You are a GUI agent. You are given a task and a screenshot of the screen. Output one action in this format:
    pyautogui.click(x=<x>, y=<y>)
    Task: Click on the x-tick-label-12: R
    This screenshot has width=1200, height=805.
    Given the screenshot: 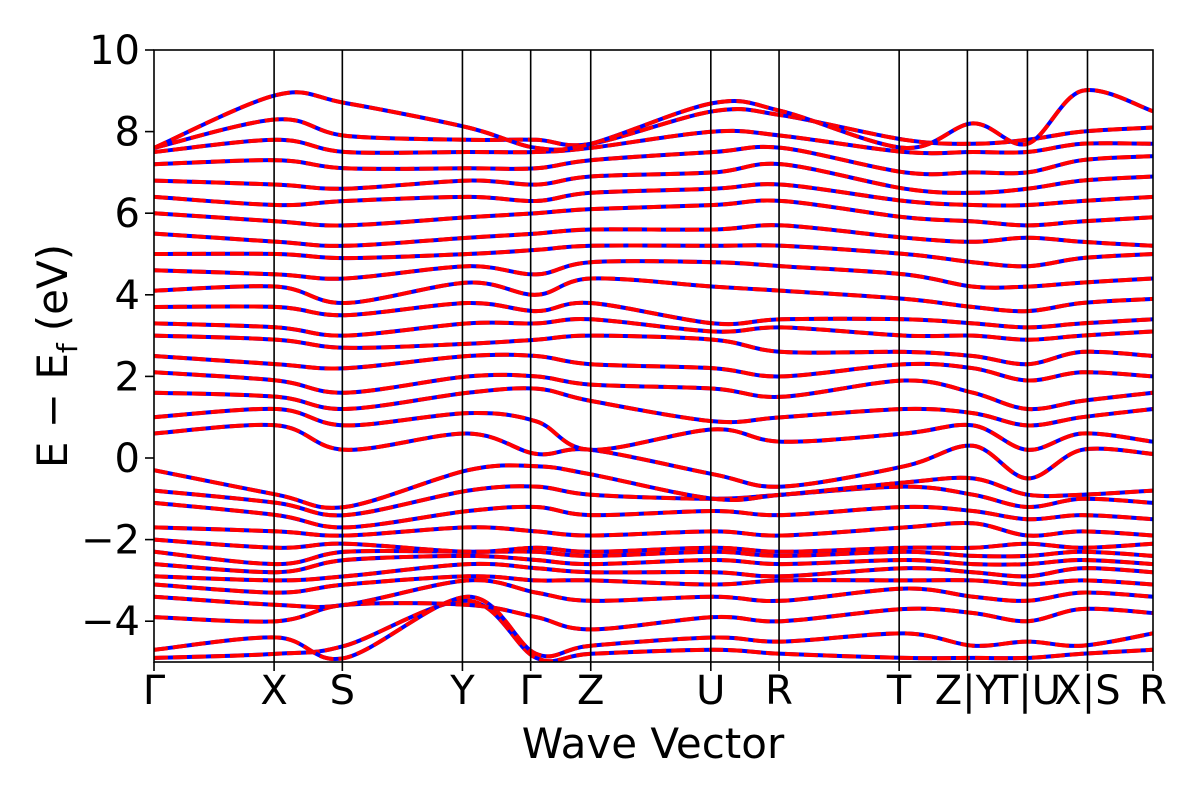 What is the action you would take?
    pyautogui.click(x=1153, y=691)
    